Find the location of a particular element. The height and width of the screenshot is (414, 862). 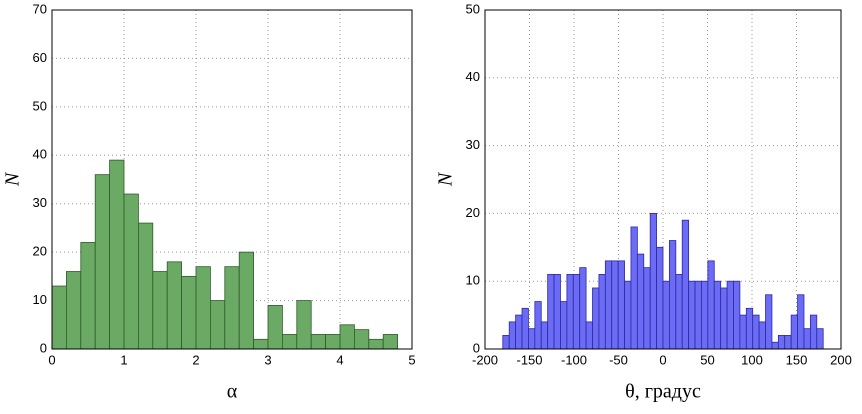

x-tick-label: 5 is located at coordinates (411, 359).